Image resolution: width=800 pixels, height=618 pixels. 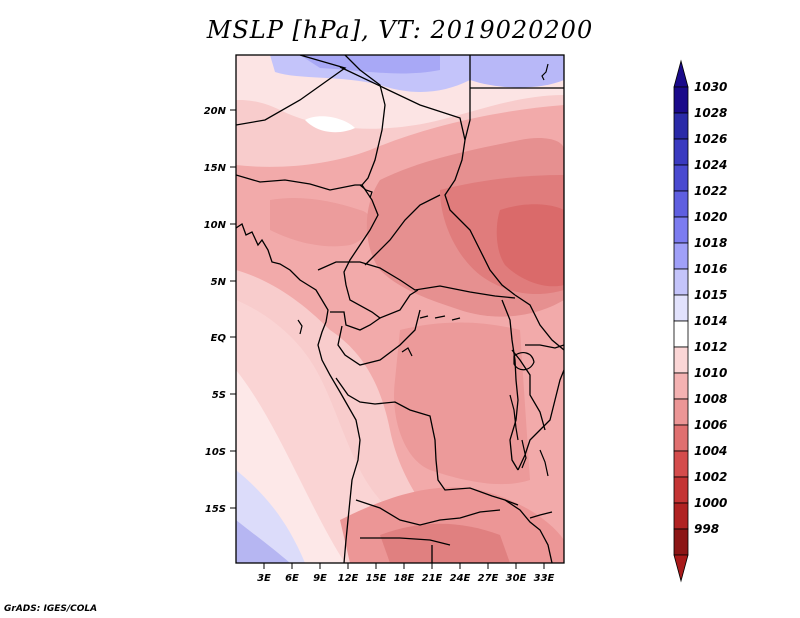 I want to click on colorbar-label: 998, so click(x=706, y=529).